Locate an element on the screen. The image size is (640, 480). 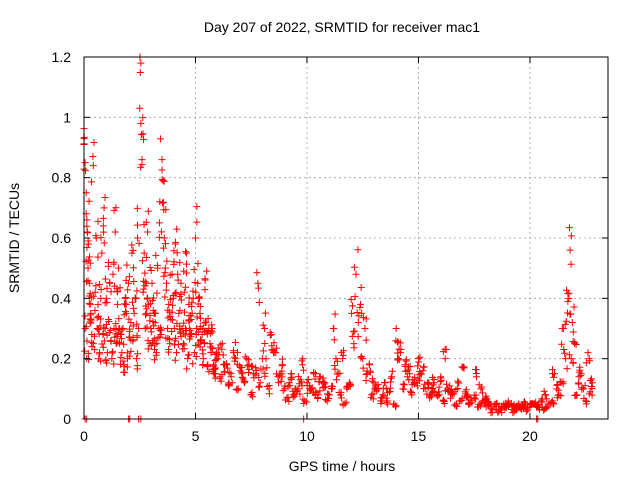
x-tick-label: 15 is located at coordinates (419, 436).